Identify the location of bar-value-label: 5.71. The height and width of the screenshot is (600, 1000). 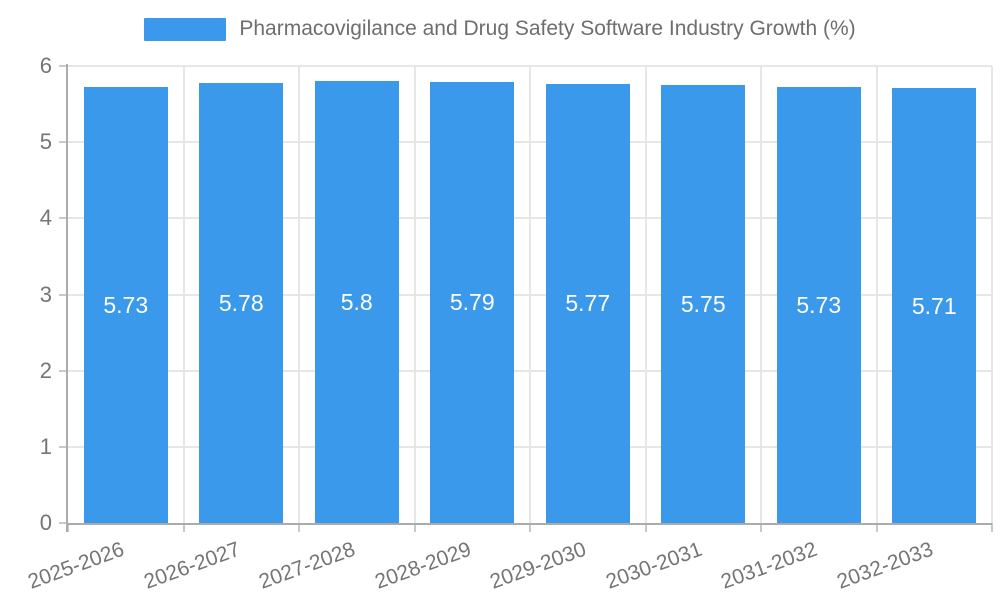
(934, 305).